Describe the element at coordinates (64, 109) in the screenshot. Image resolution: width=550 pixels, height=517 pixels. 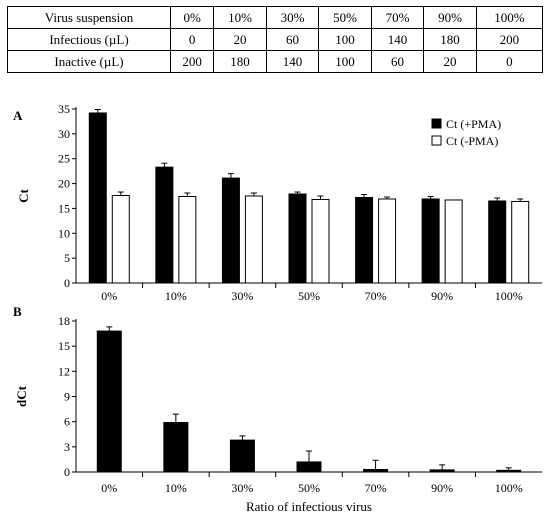
I see `y-tick-label: 35` at that location.